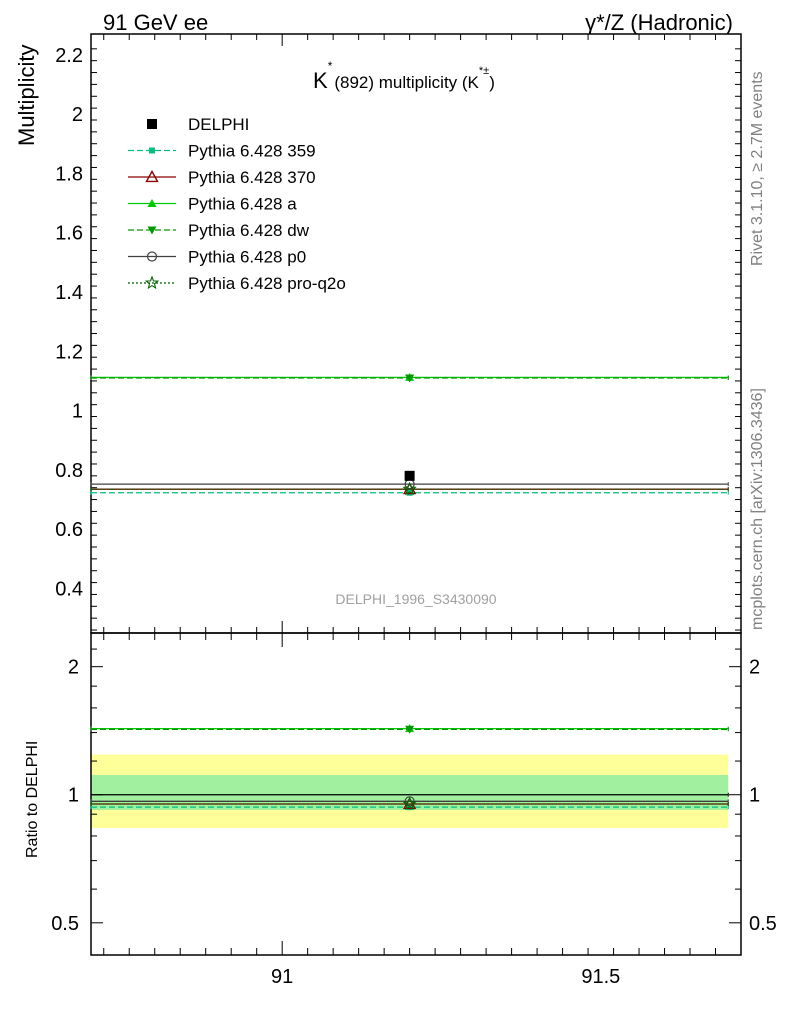  I want to click on series-pq2o-point, so click(409, 488).